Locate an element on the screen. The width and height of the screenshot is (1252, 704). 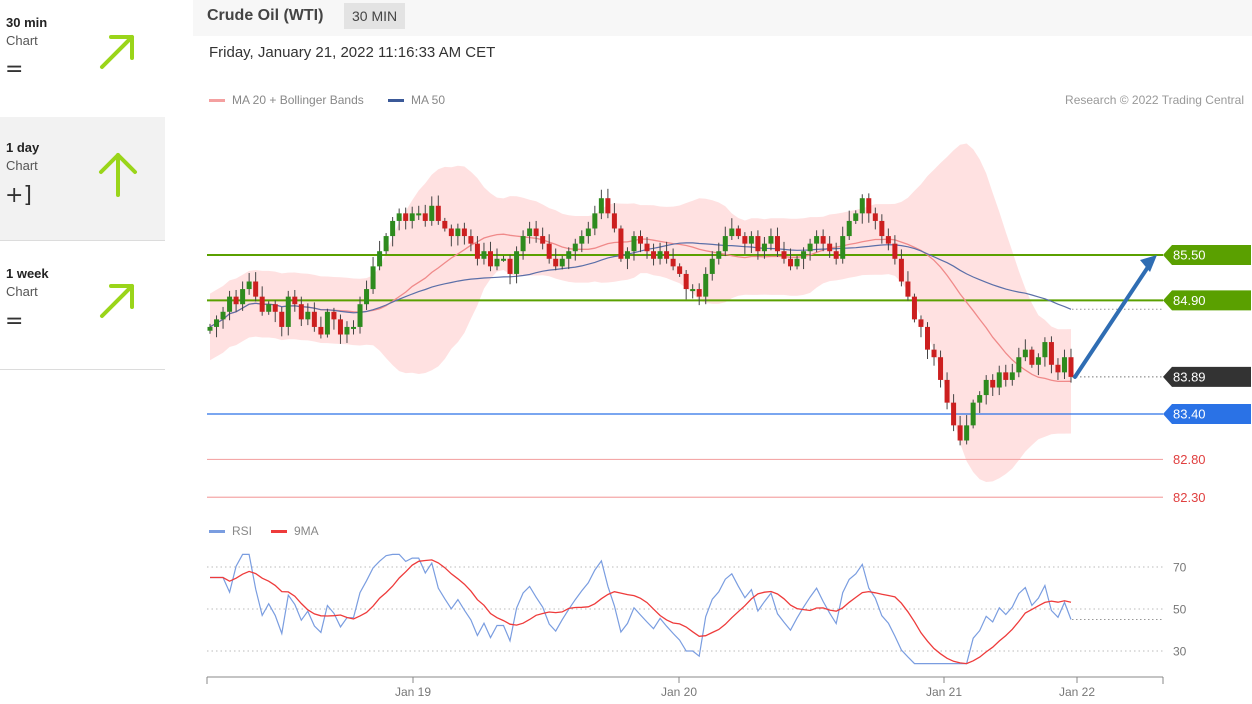
x-tick-label: Jan 22 is located at coordinates (1077, 692).